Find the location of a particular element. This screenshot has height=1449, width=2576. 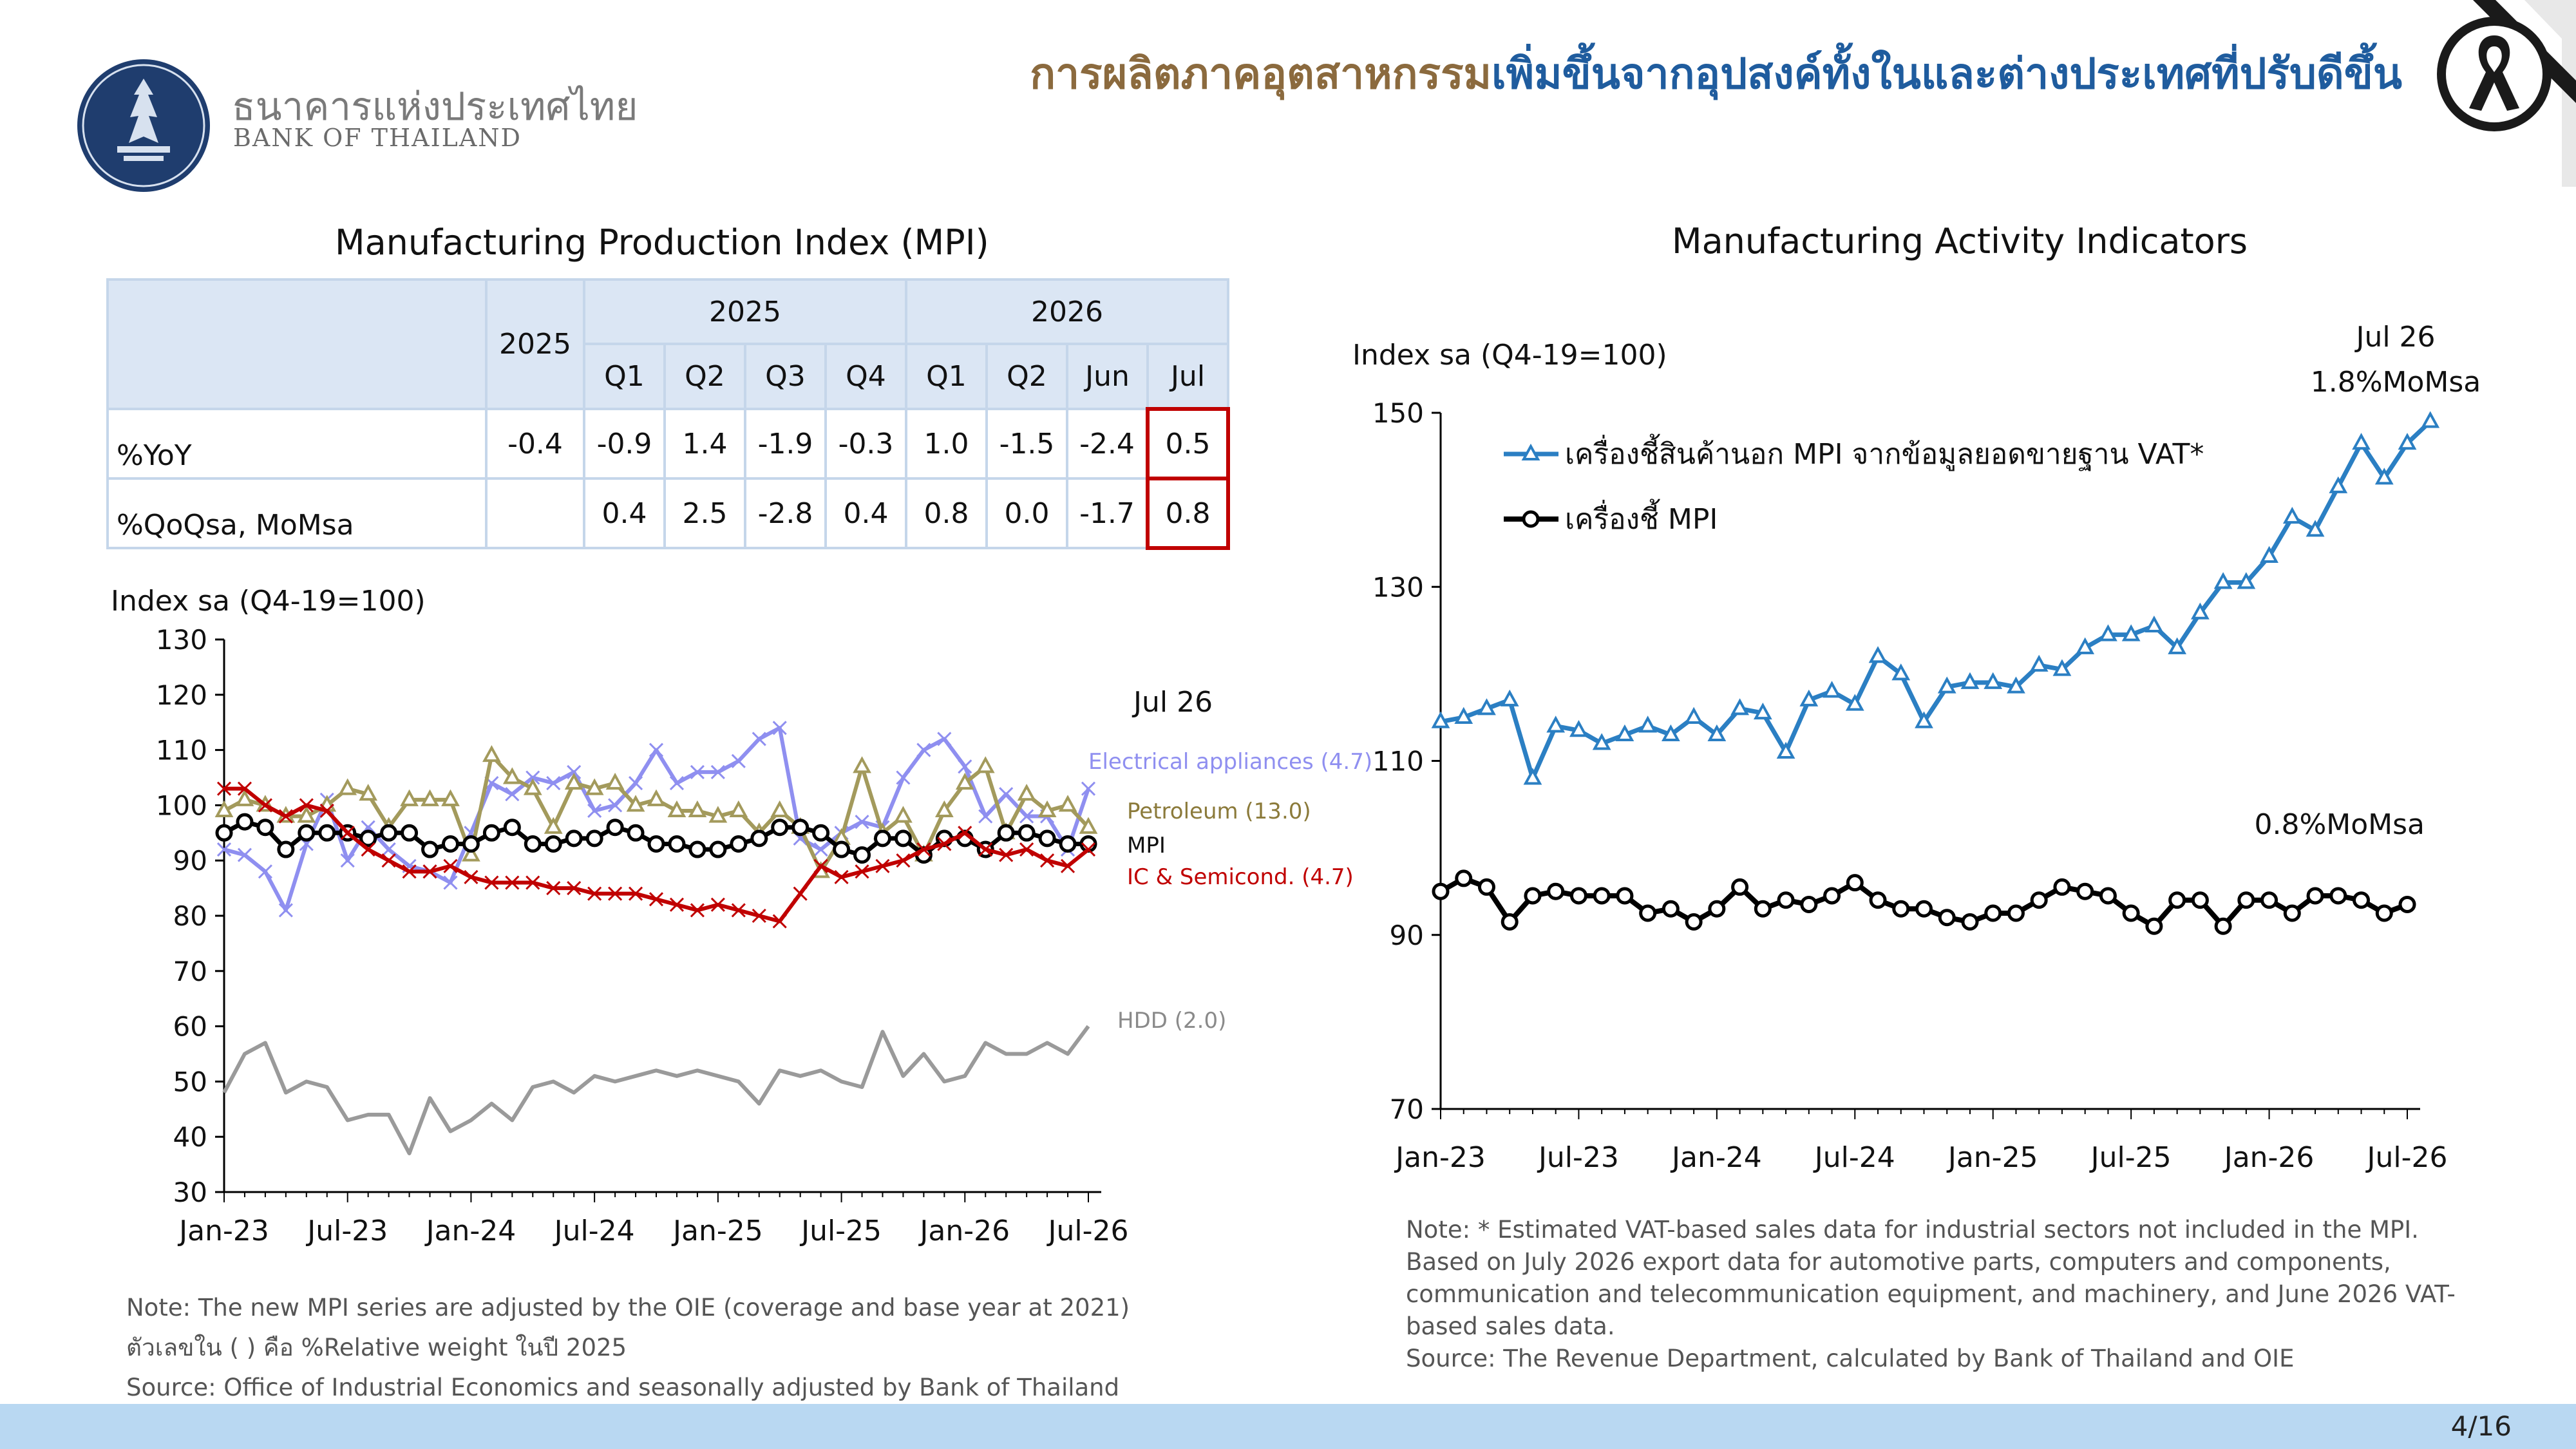

y-tick-label: 130 is located at coordinates (182, 640).